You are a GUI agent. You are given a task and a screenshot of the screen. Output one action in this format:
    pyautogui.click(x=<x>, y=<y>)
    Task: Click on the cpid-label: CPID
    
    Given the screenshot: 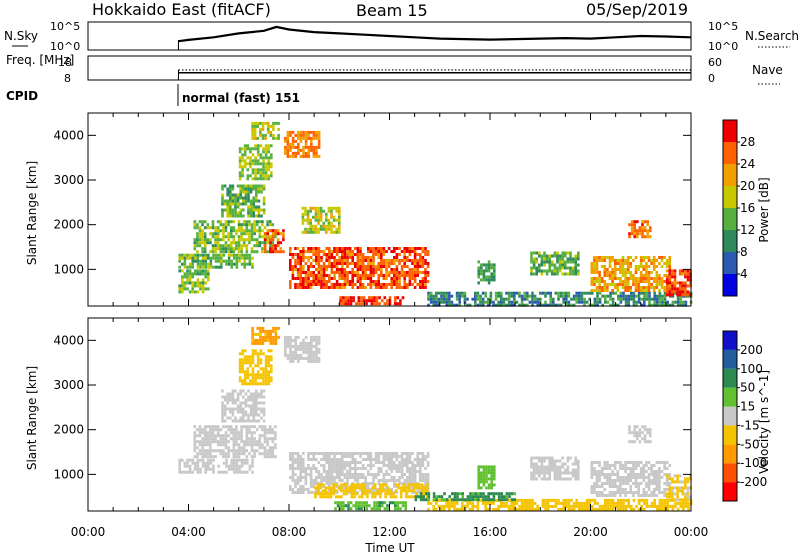 What is the action you would take?
    pyautogui.click(x=22, y=96)
    